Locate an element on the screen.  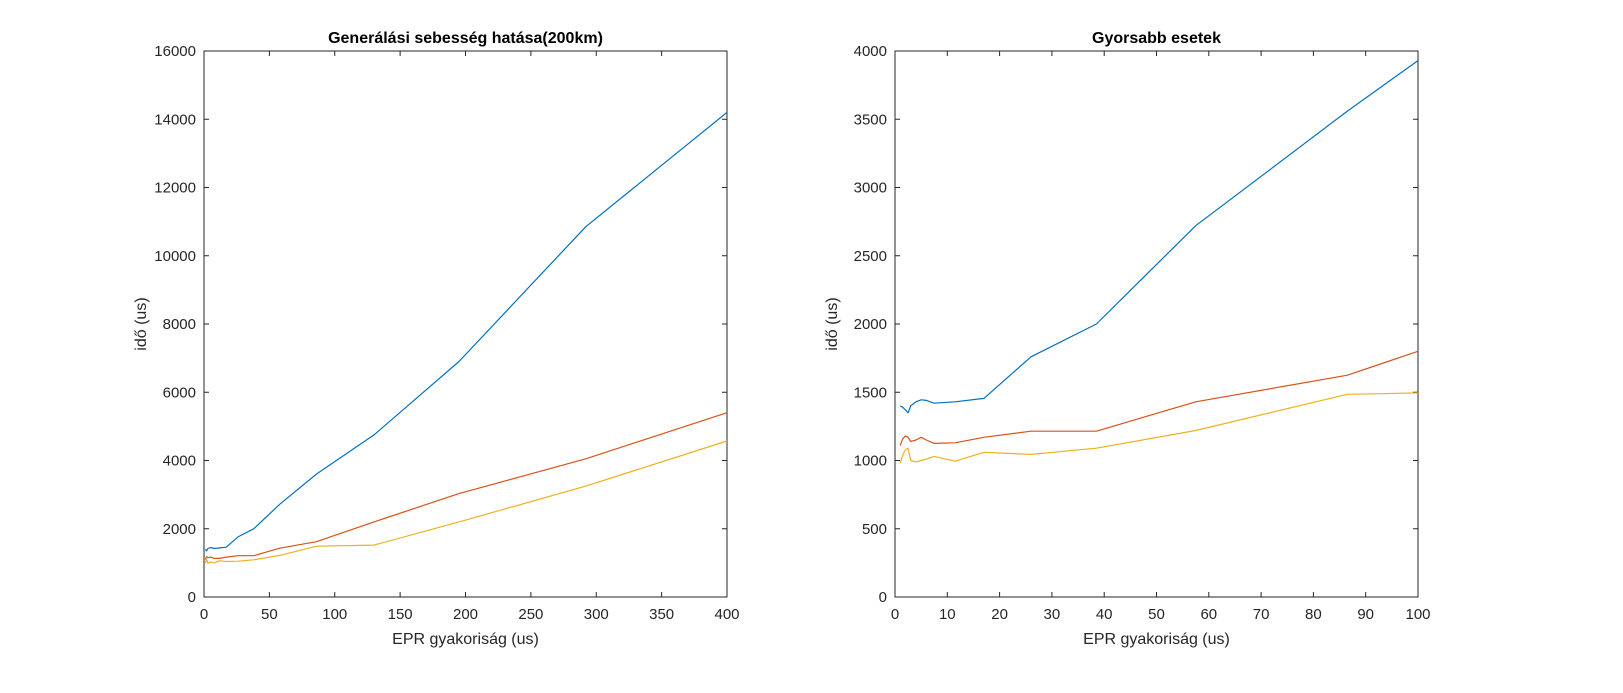
x-tick-label: 90 is located at coordinates (1365, 614).